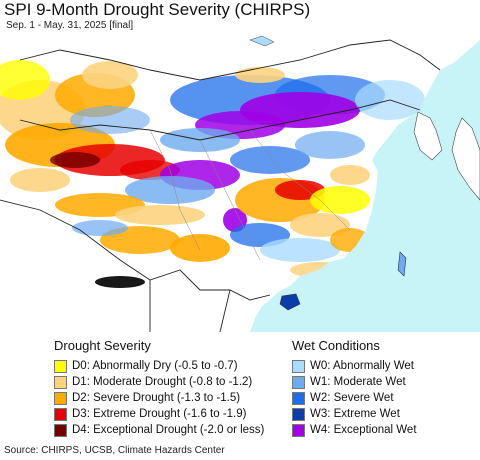 Image resolution: width=480 pixels, height=460 pixels. What do you see at coordinates (60, 382) in the screenshot?
I see `swatch-d1` at bounding box center [60, 382].